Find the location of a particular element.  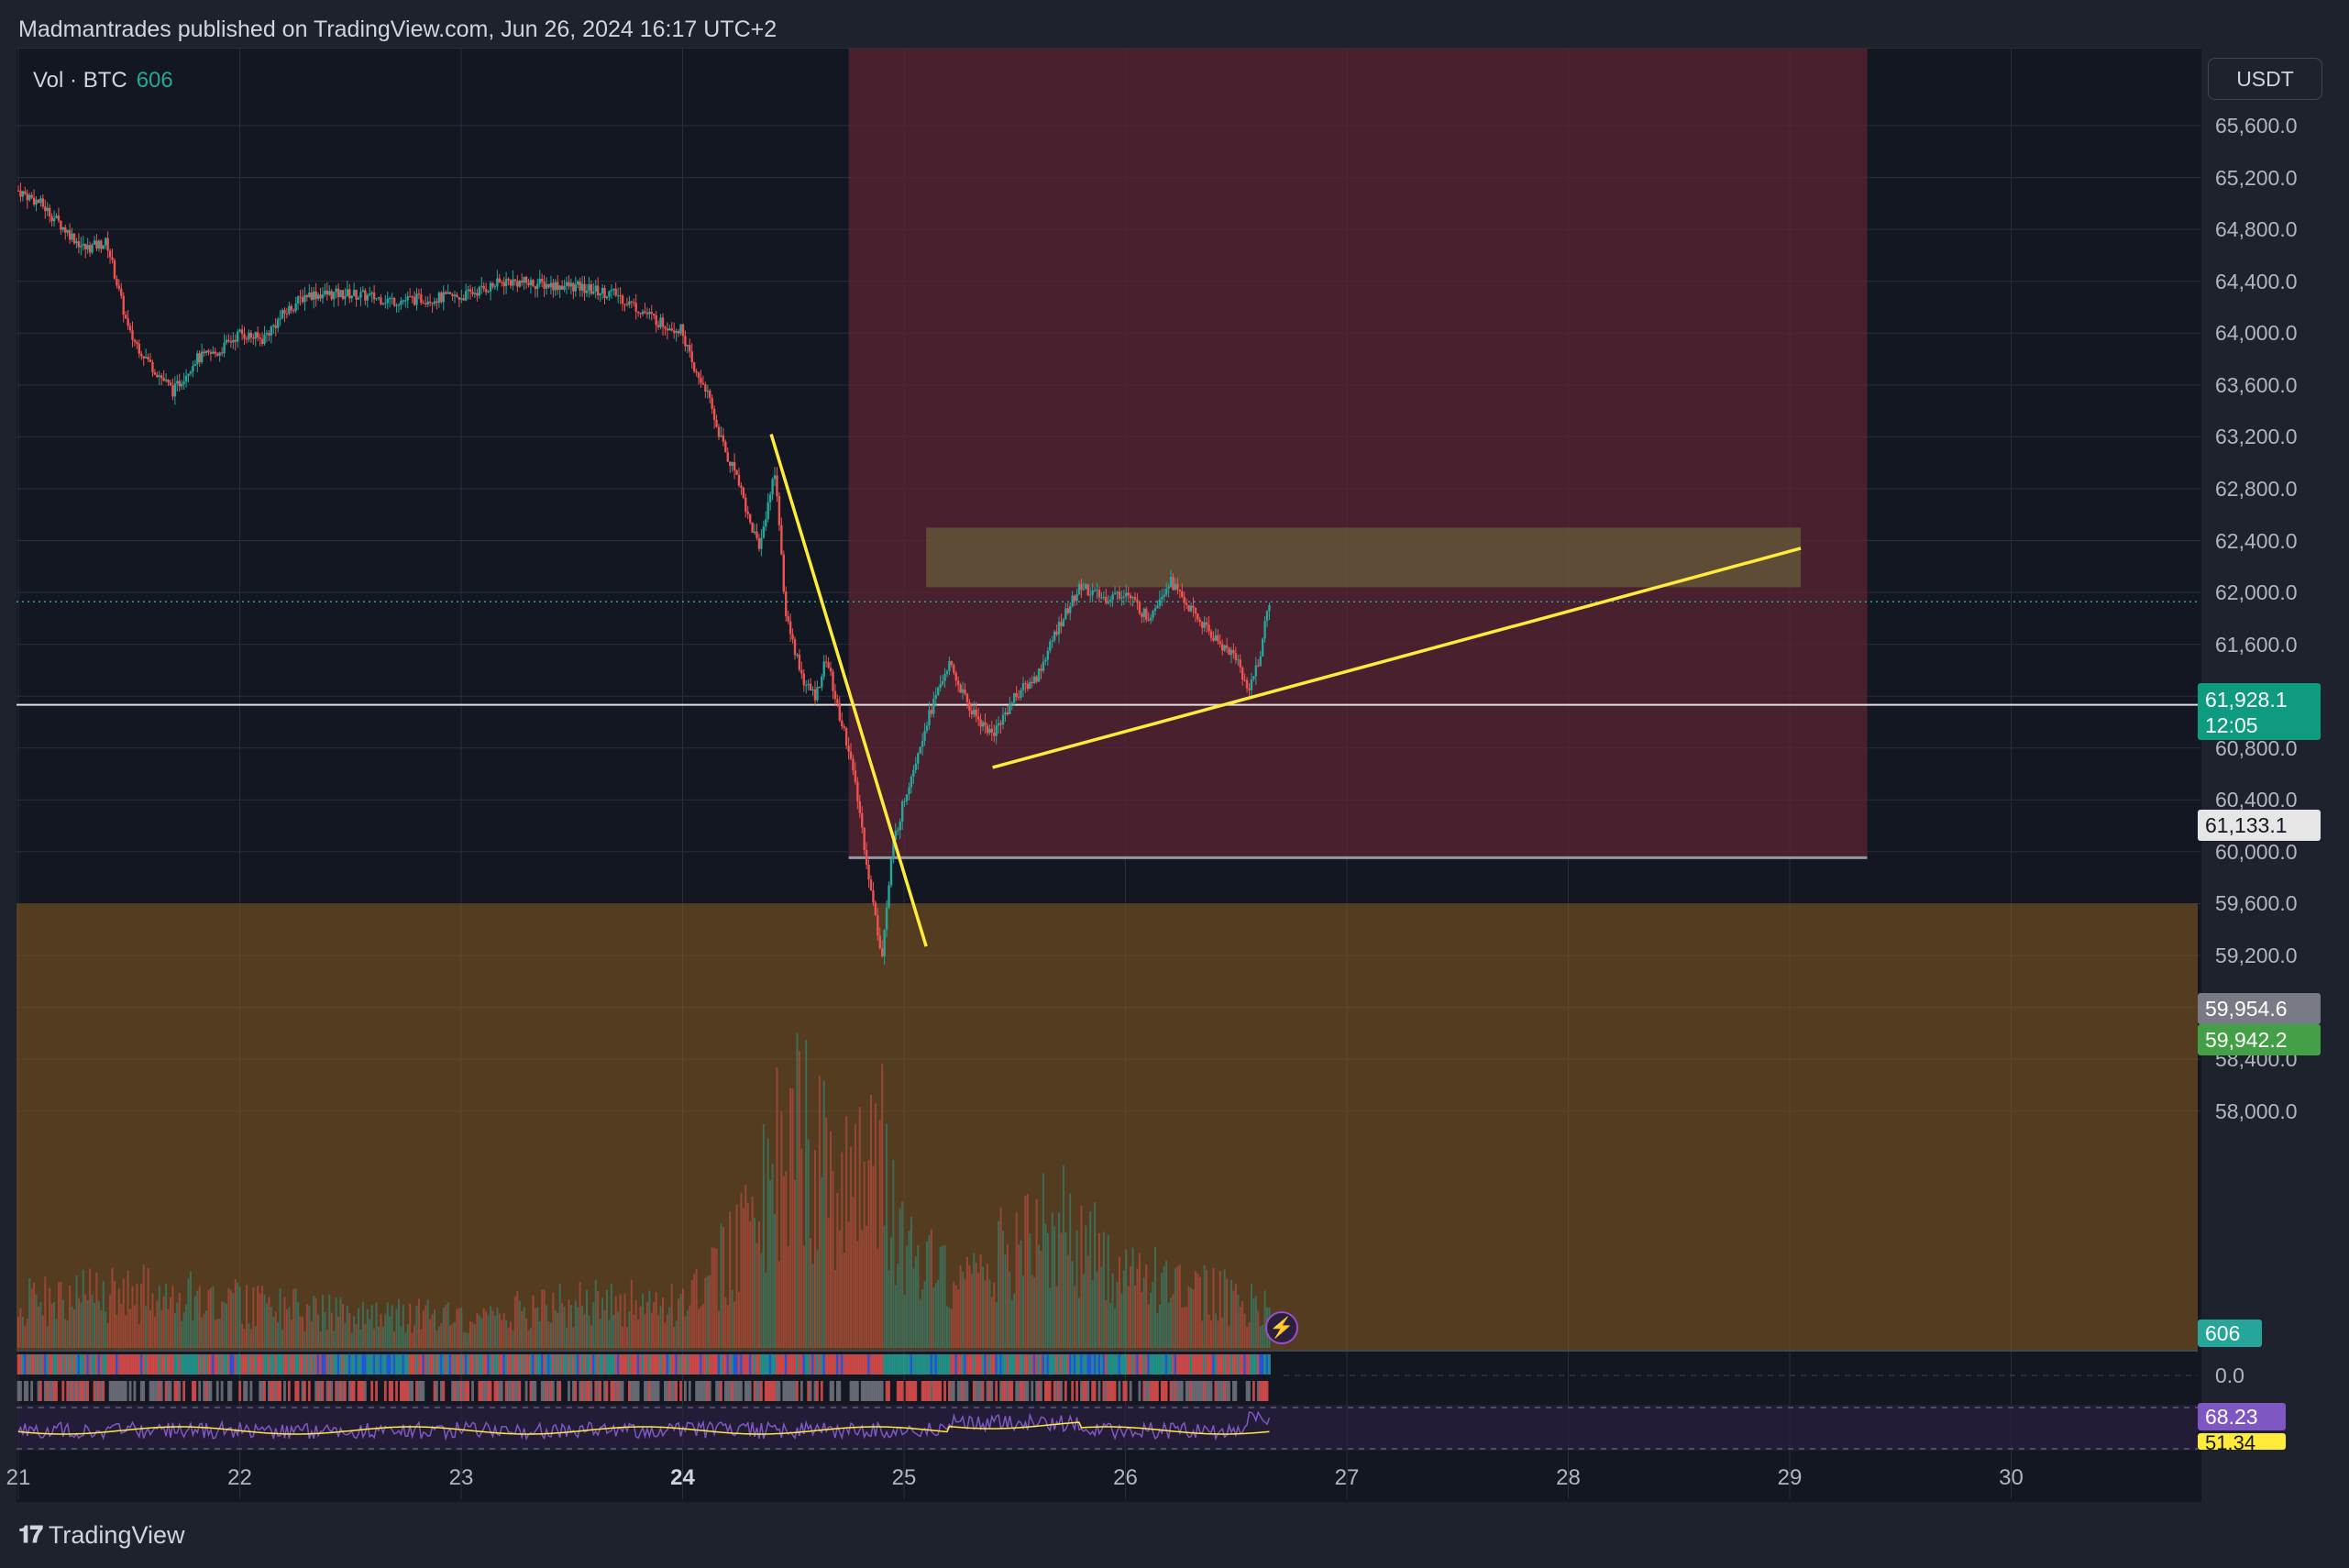

footer-brand: 𝟏𝟕 TradingView is located at coordinates (101, 1535).